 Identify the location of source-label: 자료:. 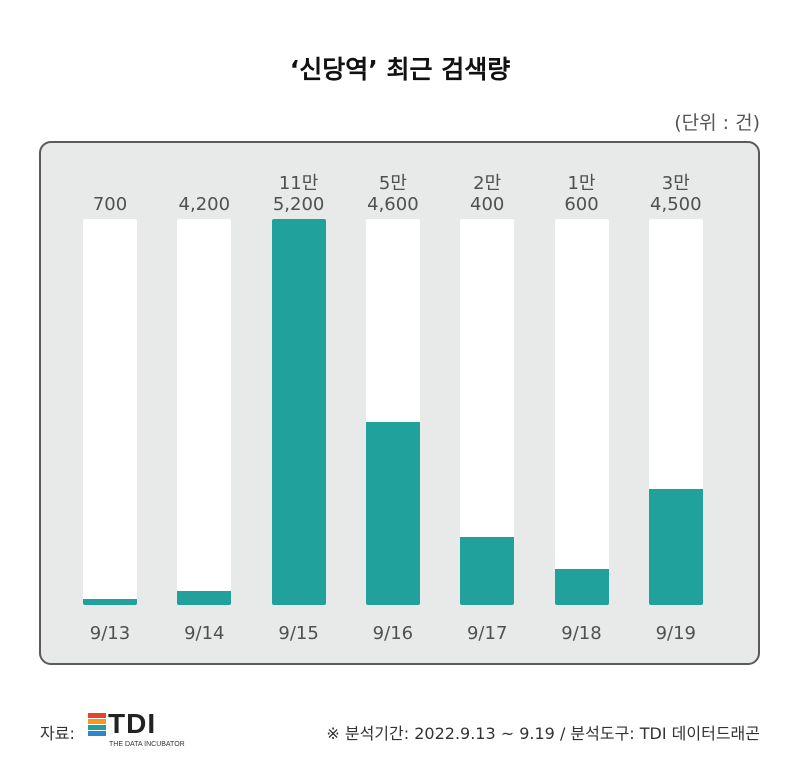
(57, 733).